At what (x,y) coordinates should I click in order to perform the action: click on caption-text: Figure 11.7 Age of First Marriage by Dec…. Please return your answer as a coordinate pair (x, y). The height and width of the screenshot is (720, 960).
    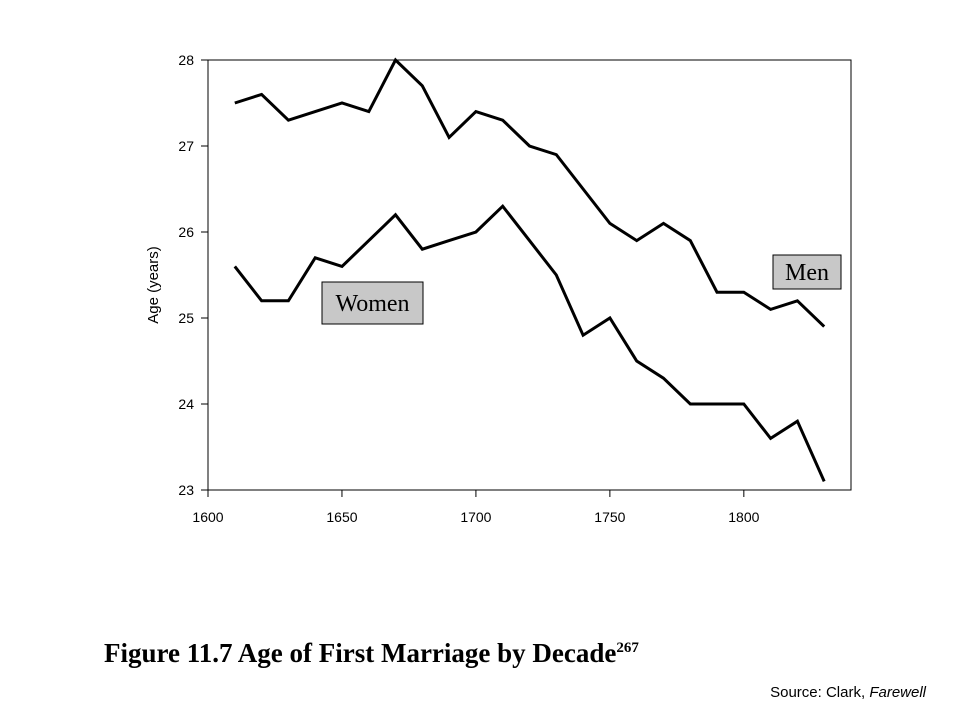
    Looking at the image, I should click on (360, 653).